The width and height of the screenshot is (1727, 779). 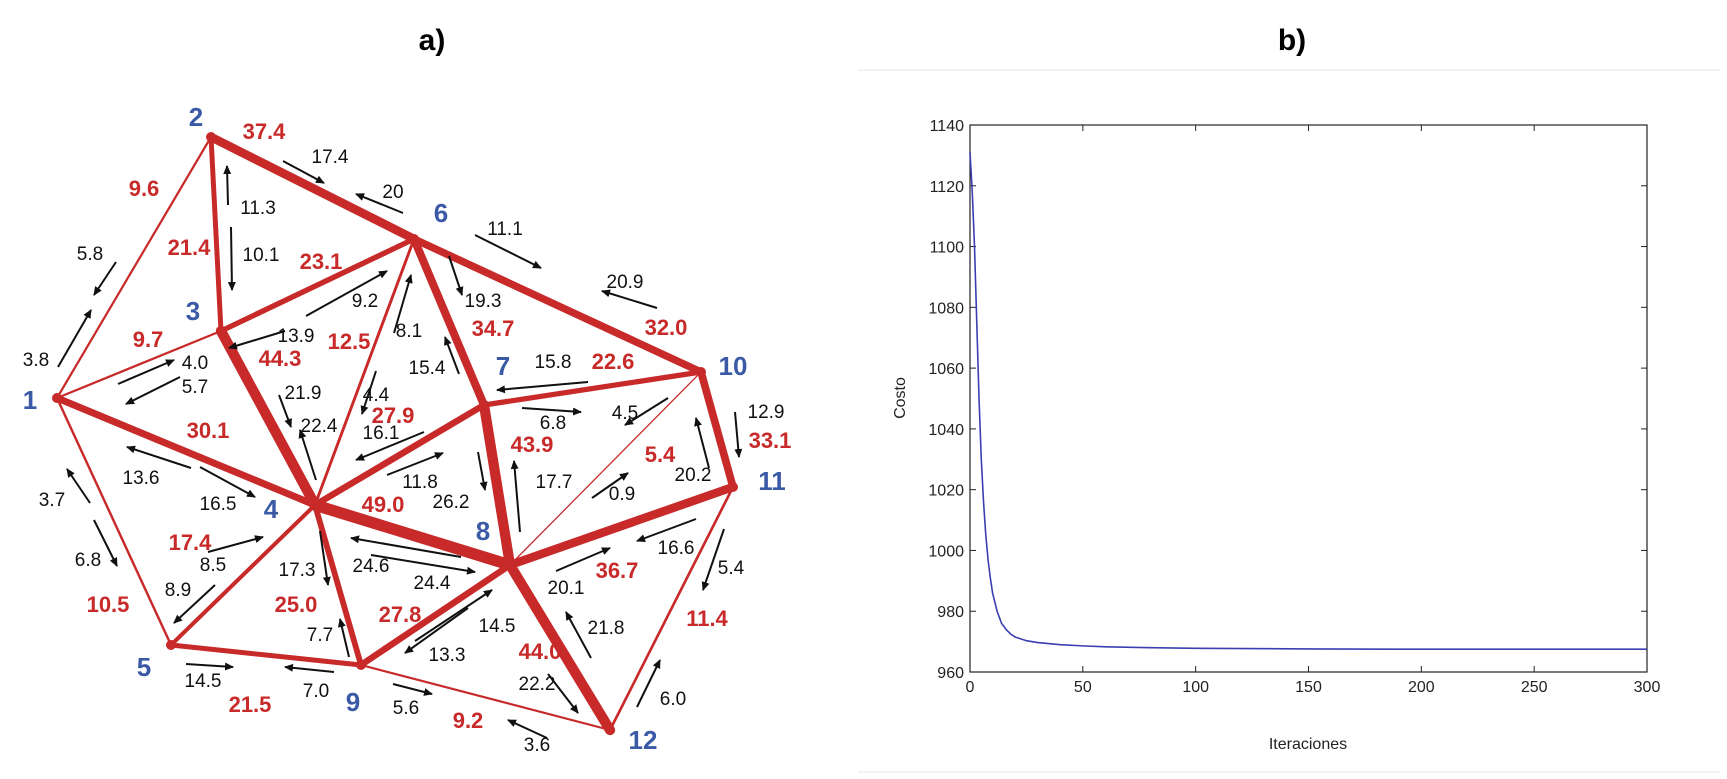 What do you see at coordinates (707, 618) in the screenshot?
I see `edge-value-11-12: 11.4` at bounding box center [707, 618].